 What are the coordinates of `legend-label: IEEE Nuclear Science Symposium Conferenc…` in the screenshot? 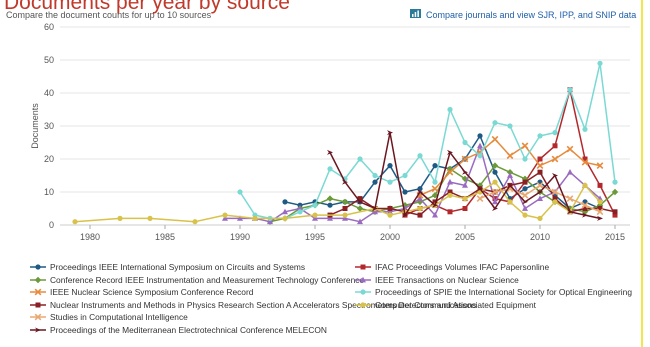 It's located at (152, 292).